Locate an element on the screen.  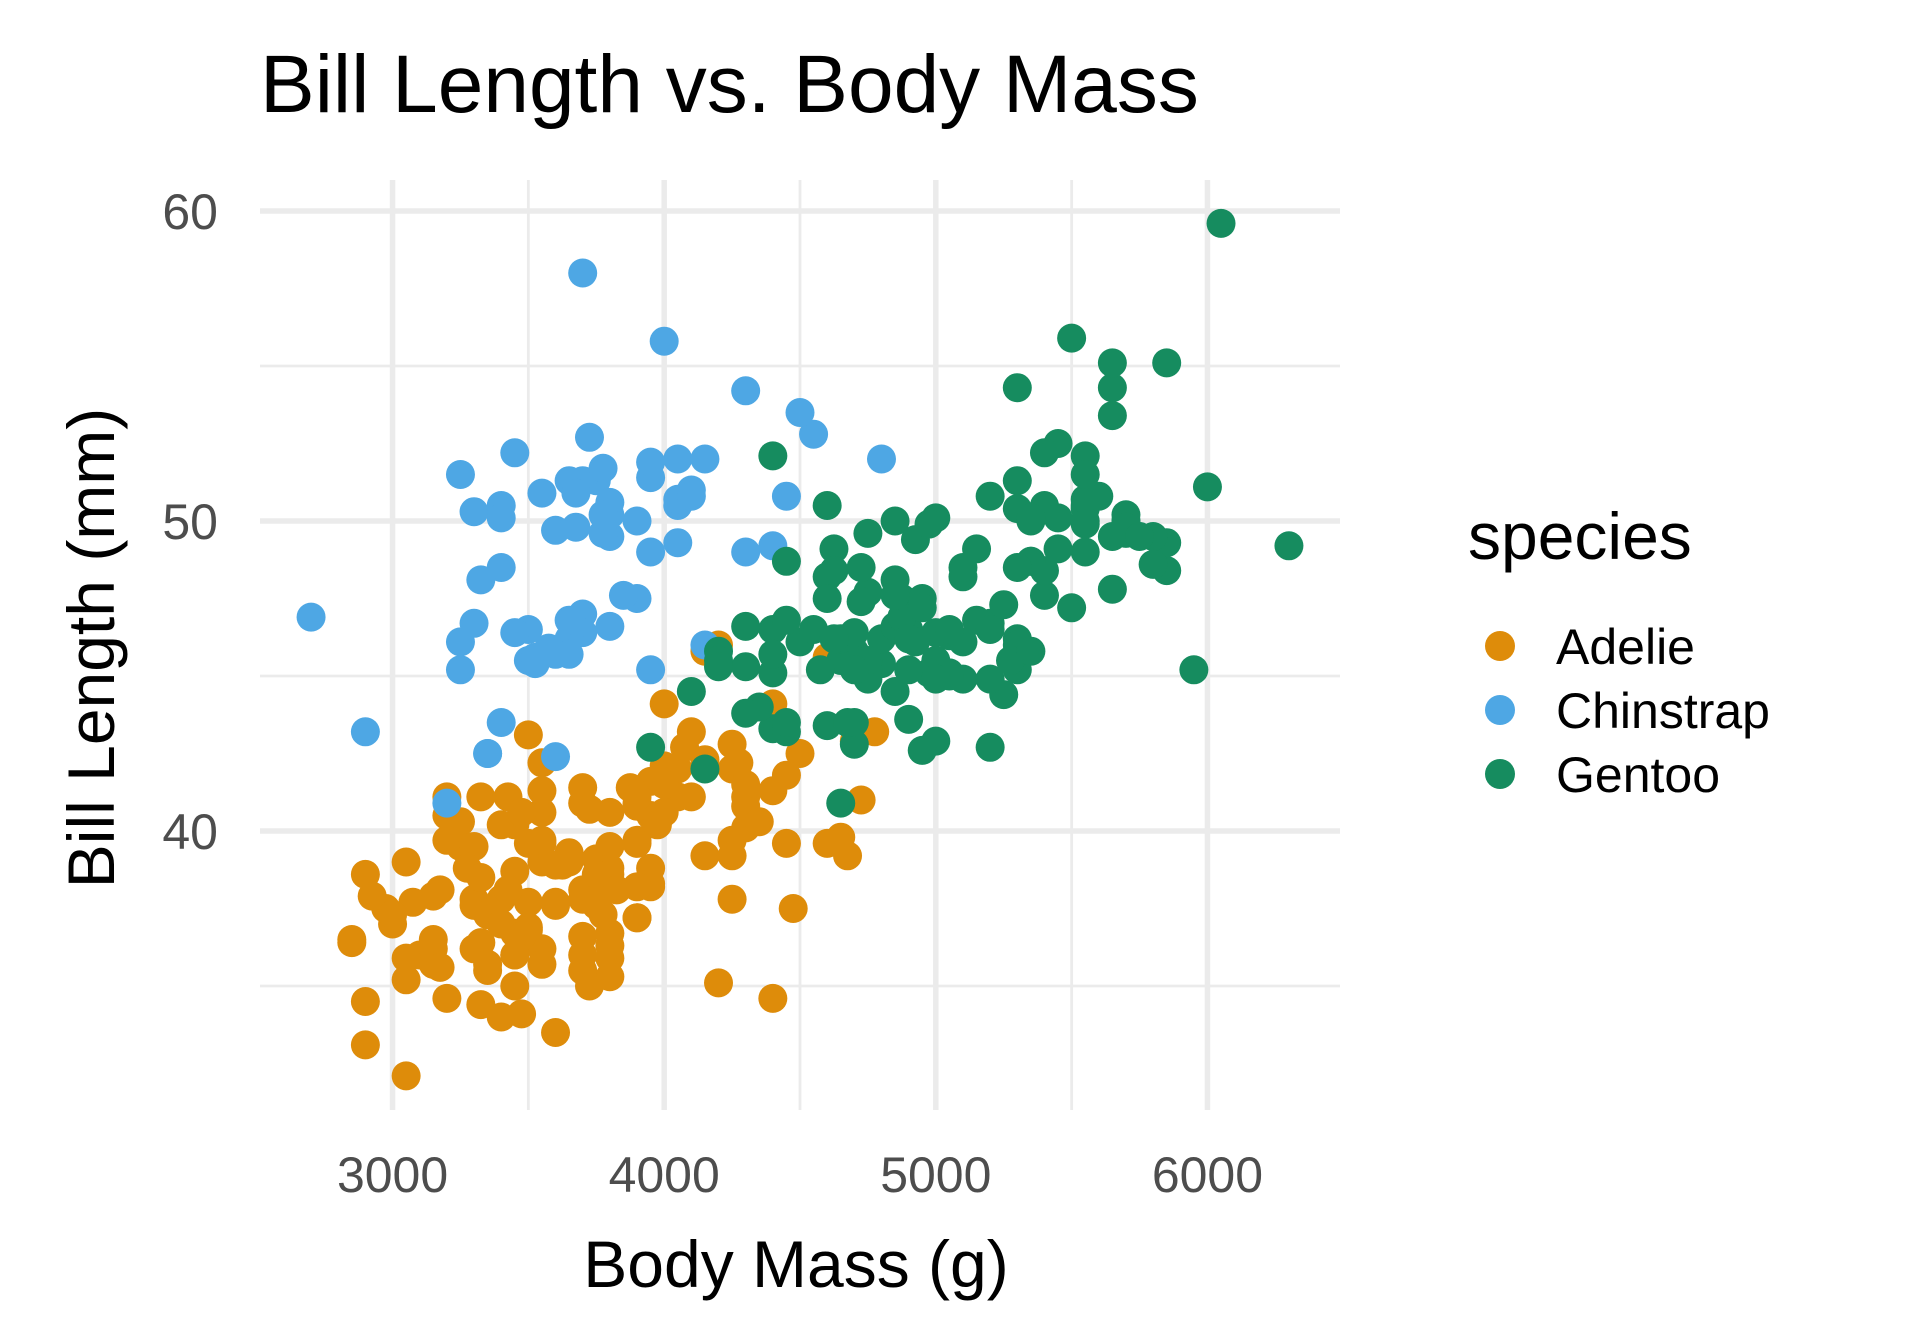
series-chinstrap is located at coordinates (596, 538).